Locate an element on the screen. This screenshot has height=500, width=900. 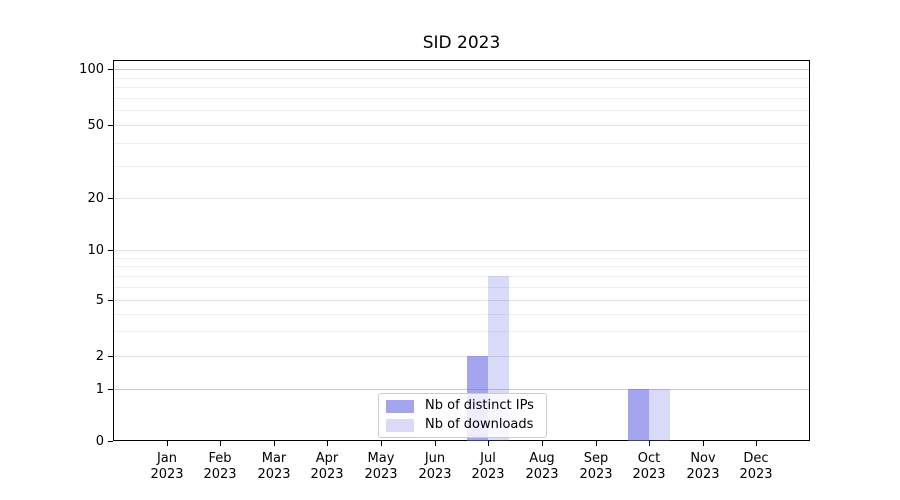
x-tick-label: Apr 2023 is located at coordinates (327, 466).